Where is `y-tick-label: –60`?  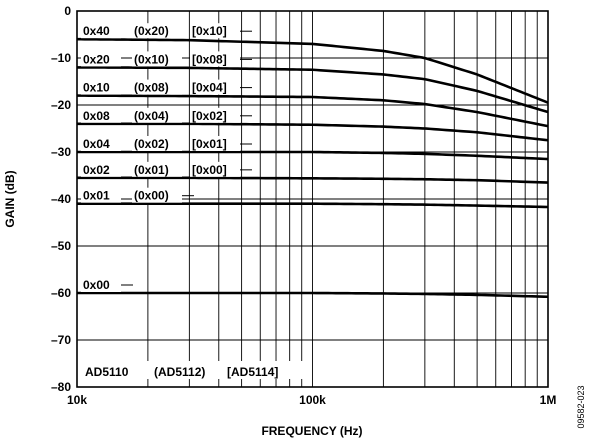
y-tick-label: –60 is located at coordinates (61, 293).